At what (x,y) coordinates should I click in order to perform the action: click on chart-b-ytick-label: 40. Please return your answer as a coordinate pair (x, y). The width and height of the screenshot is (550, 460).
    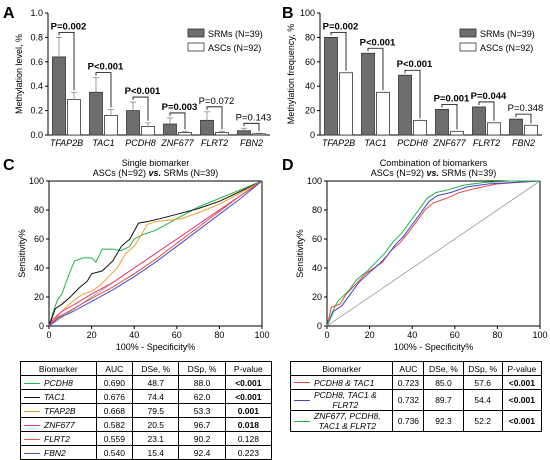
    Looking at the image, I should click on (310, 86).